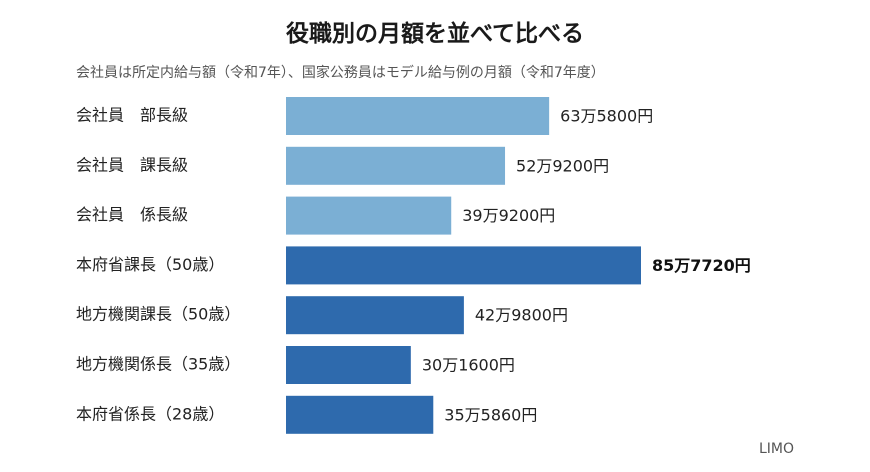  I want to click on category-label: 会社員 課長級, so click(132, 164).